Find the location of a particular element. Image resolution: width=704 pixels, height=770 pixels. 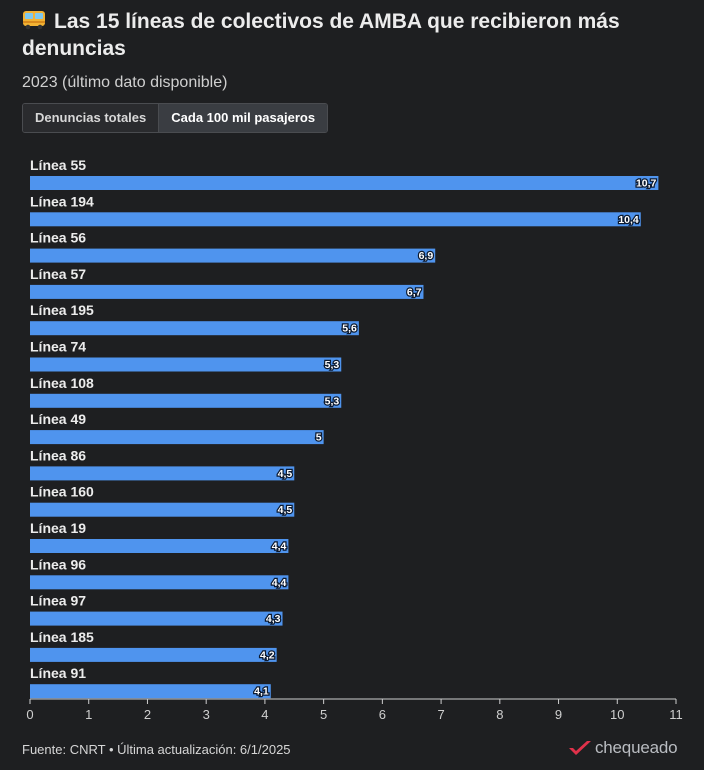

x-tick-label: 8 is located at coordinates (499, 714).